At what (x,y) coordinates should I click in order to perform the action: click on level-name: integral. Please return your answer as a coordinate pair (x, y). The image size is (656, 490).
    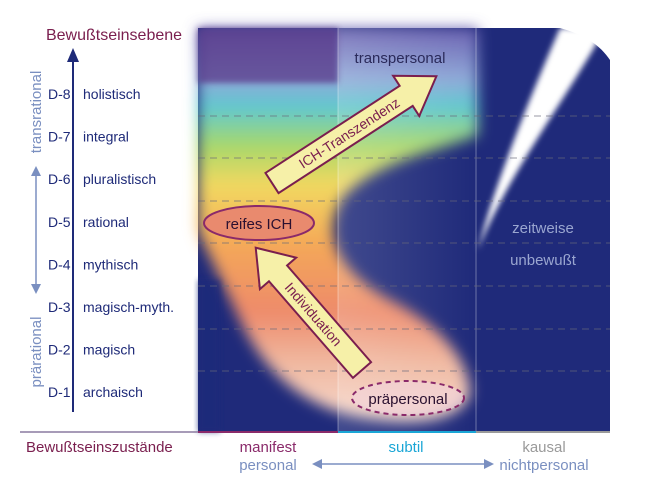
    Looking at the image, I should click on (106, 137).